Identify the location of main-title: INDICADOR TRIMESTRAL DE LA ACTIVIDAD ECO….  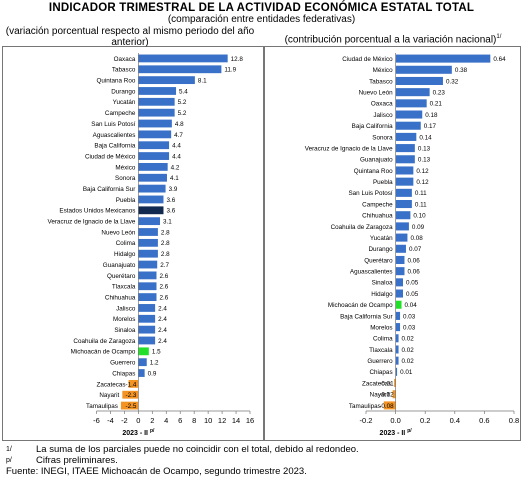
(261, 8).